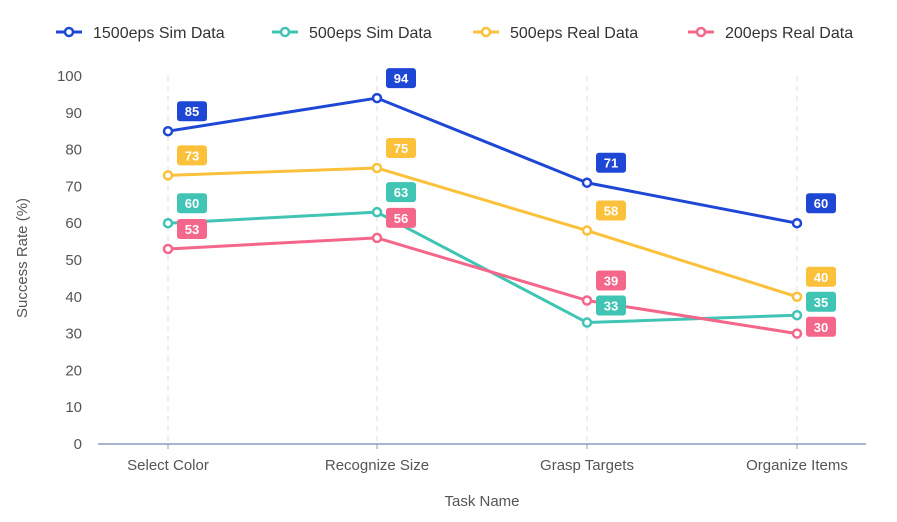 The image size is (897, 522). Describe the element at coordinates (168, 465) in the screenshot. I see `x-tick-label: Select Color` at that location.